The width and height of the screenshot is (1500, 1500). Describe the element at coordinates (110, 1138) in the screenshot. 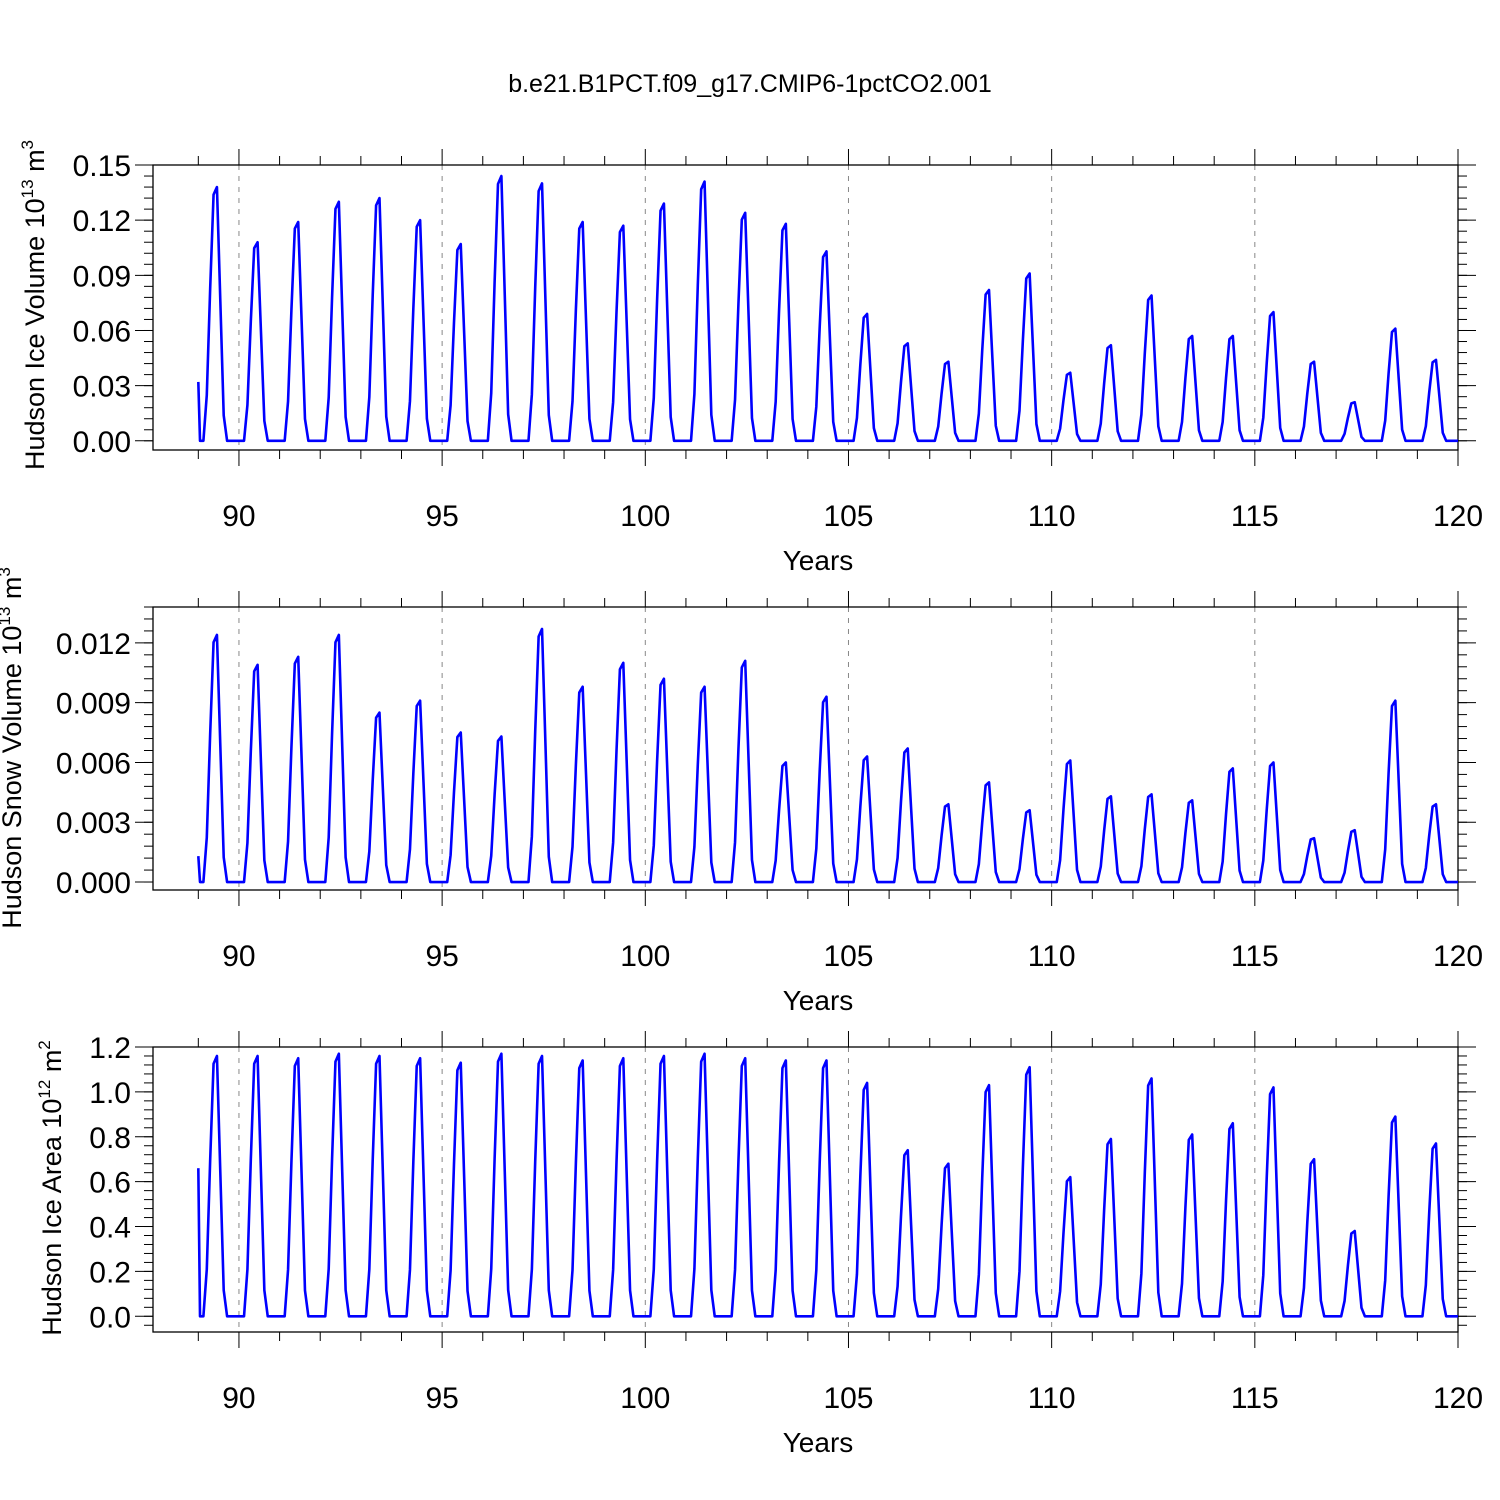

I see `y-tick-label: 0.8` at that location.